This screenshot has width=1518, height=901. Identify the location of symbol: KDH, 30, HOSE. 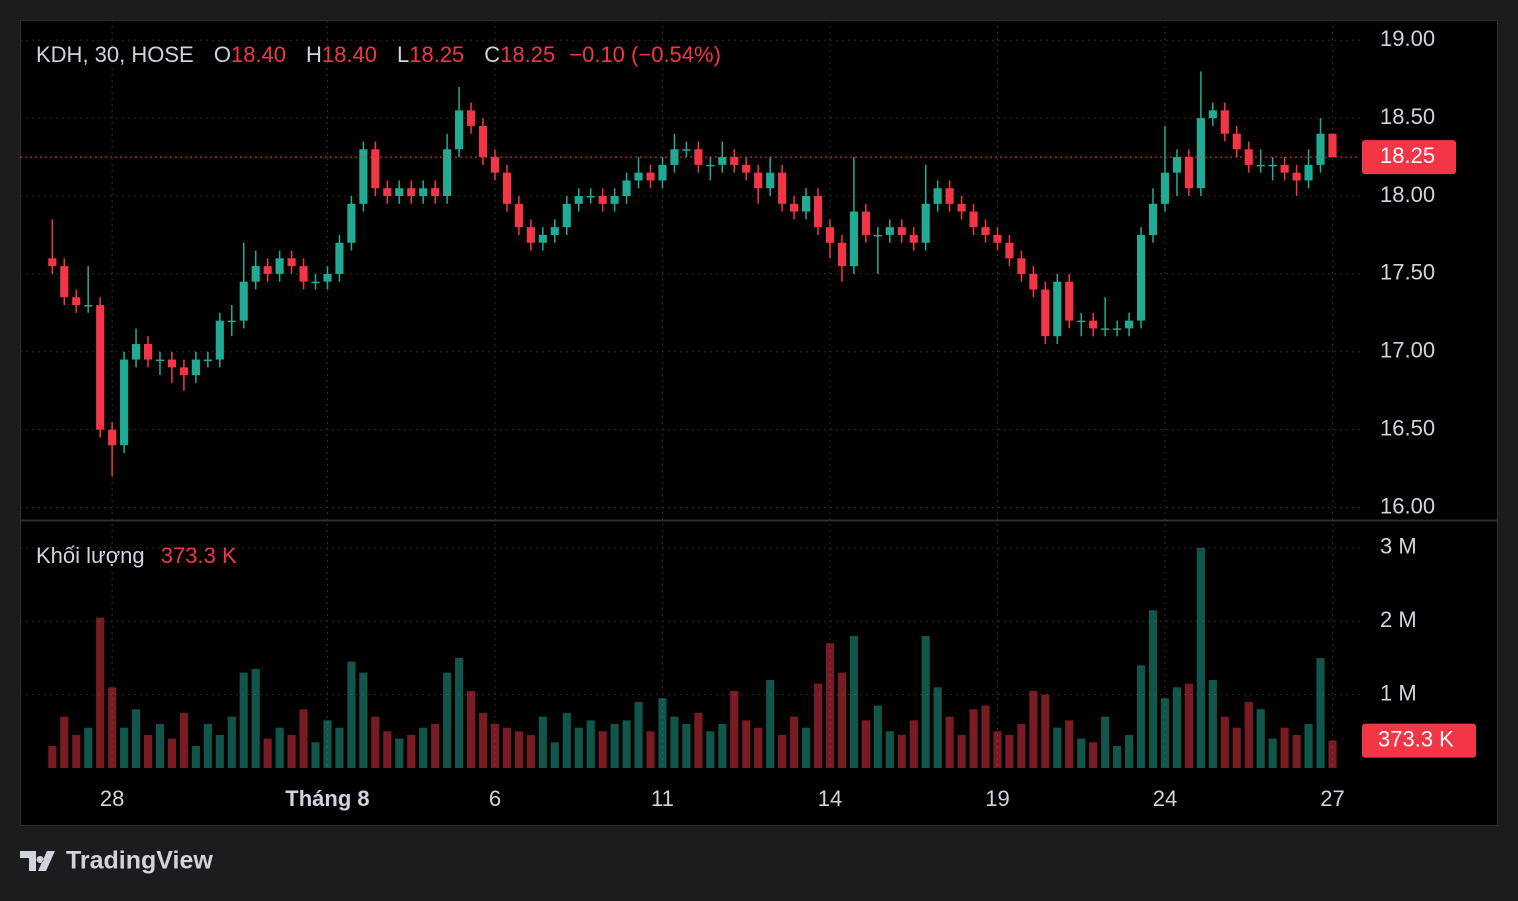
(115, 54).